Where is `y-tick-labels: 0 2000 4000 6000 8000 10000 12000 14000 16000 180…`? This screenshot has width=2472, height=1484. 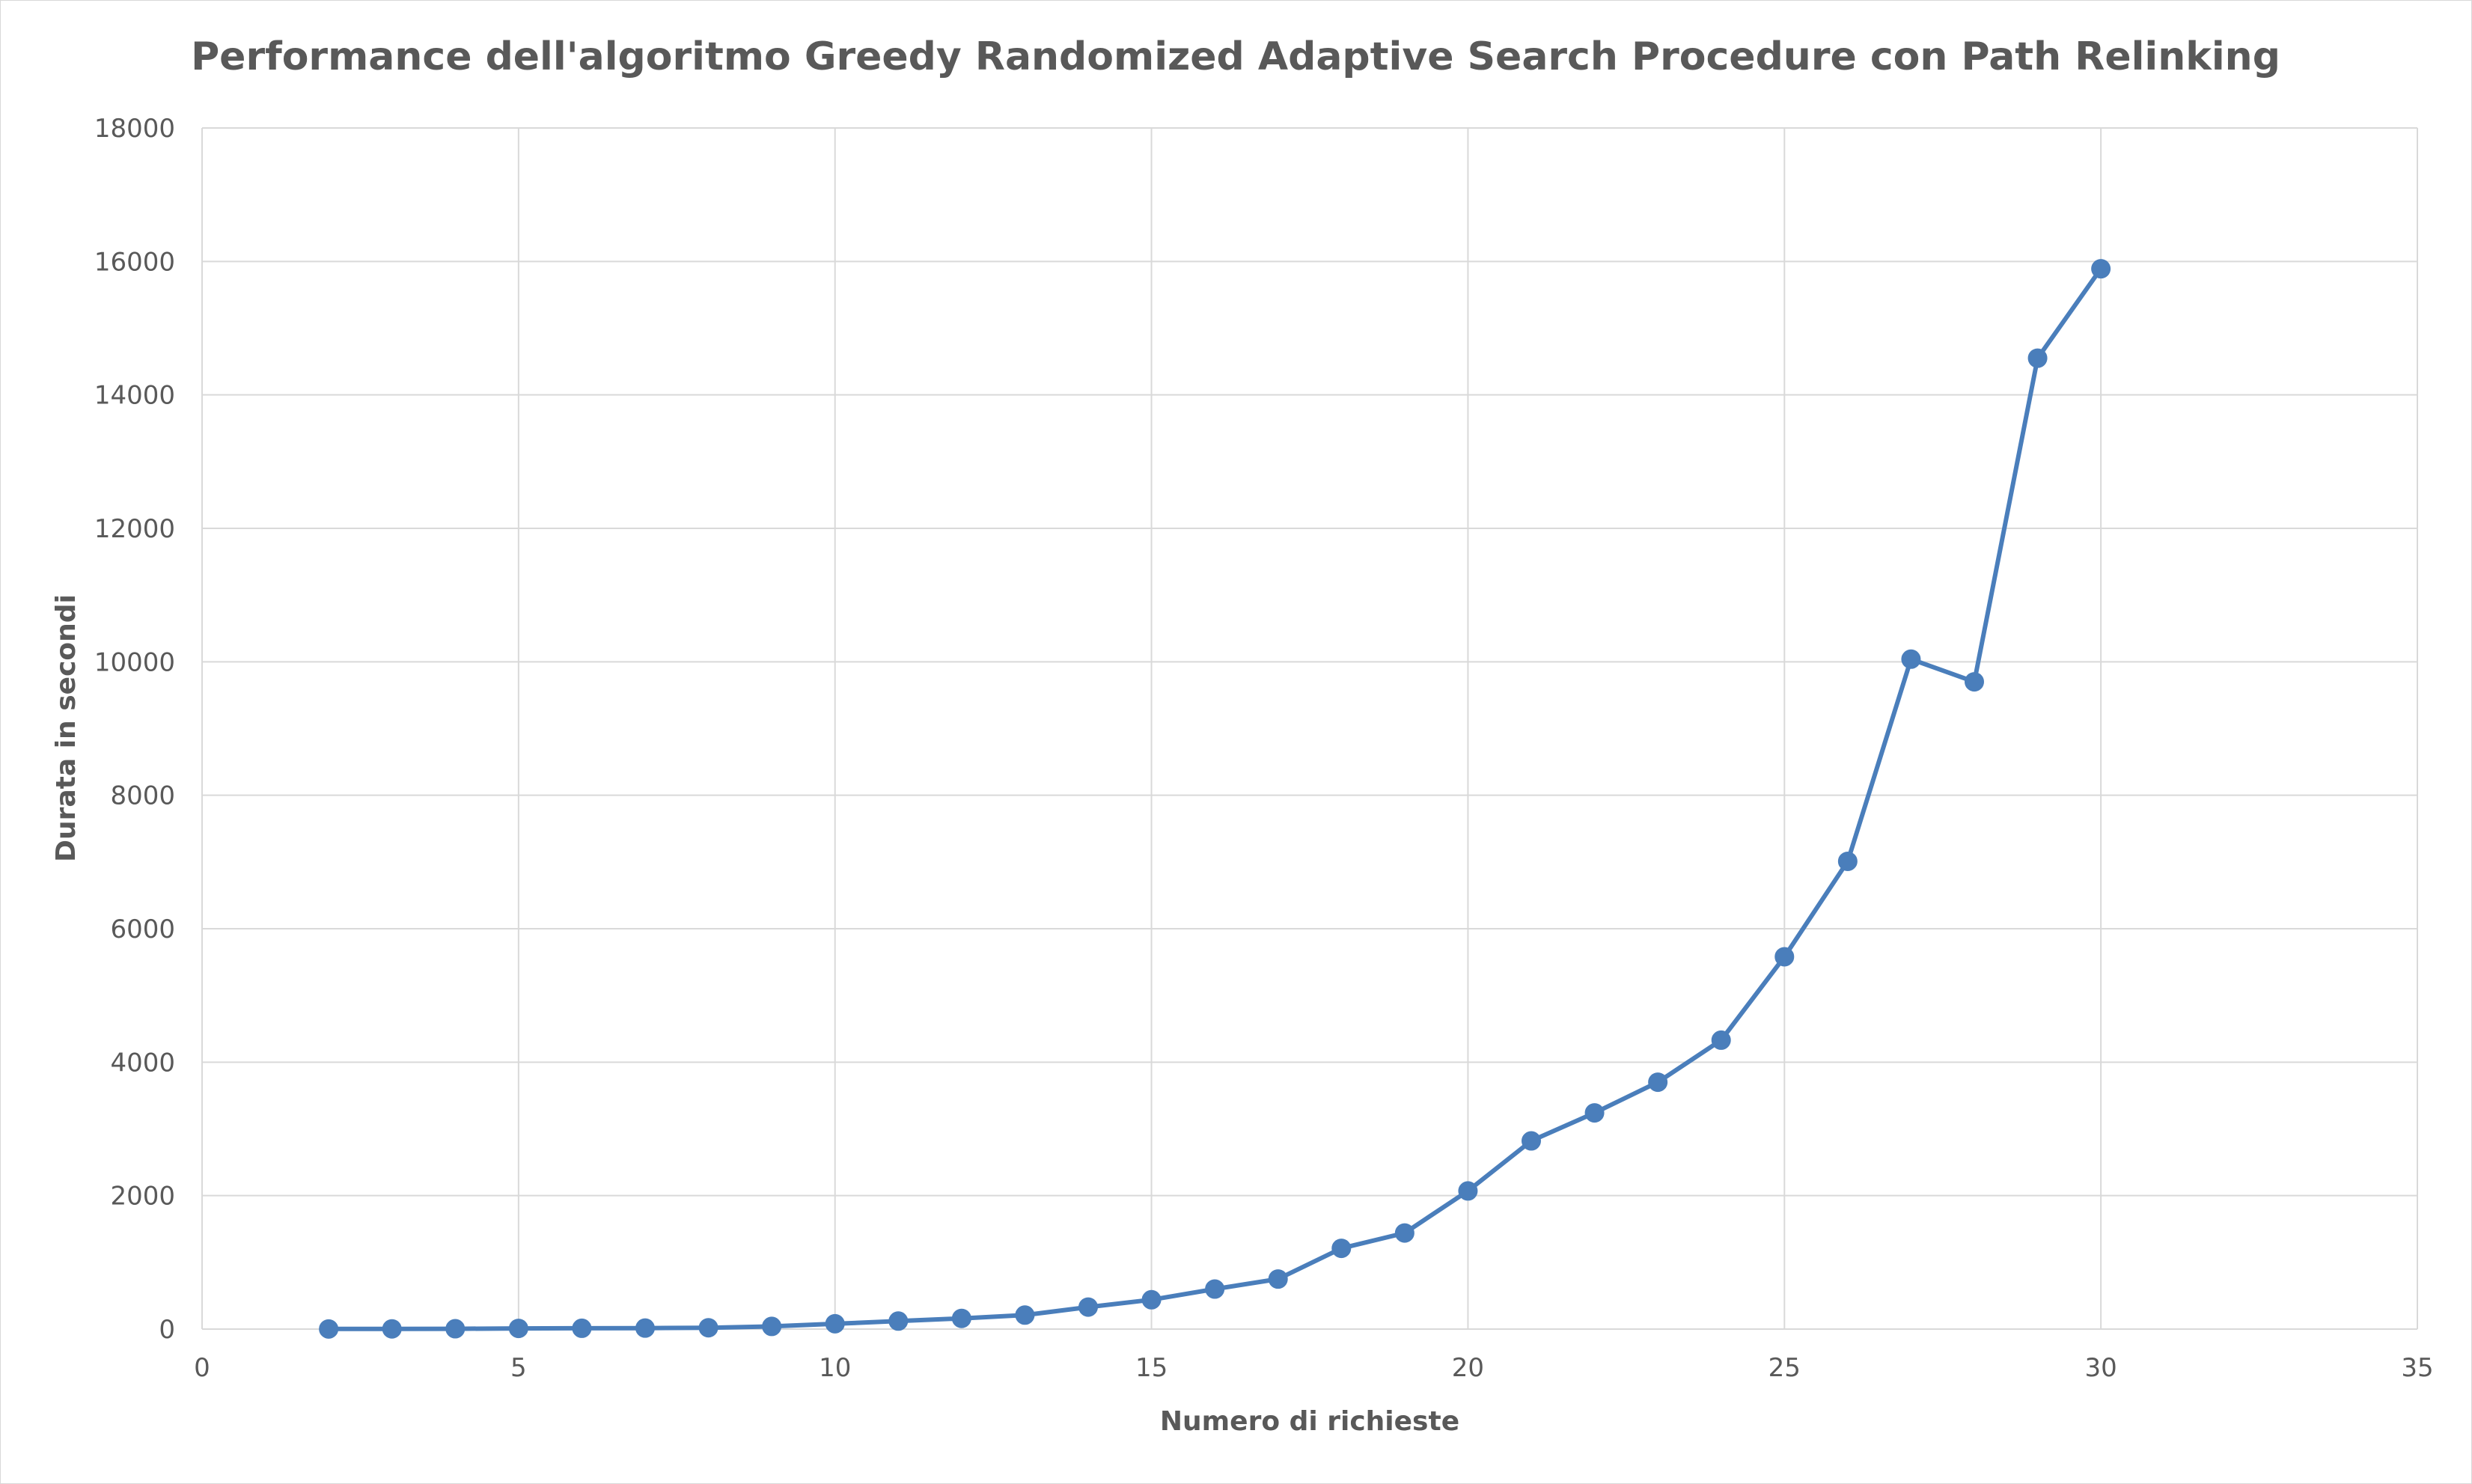 y-tick-labels: 0 2000 4000 6000 8000 10000 12000 14000 16000 180… is located at coordinates (134, 729).